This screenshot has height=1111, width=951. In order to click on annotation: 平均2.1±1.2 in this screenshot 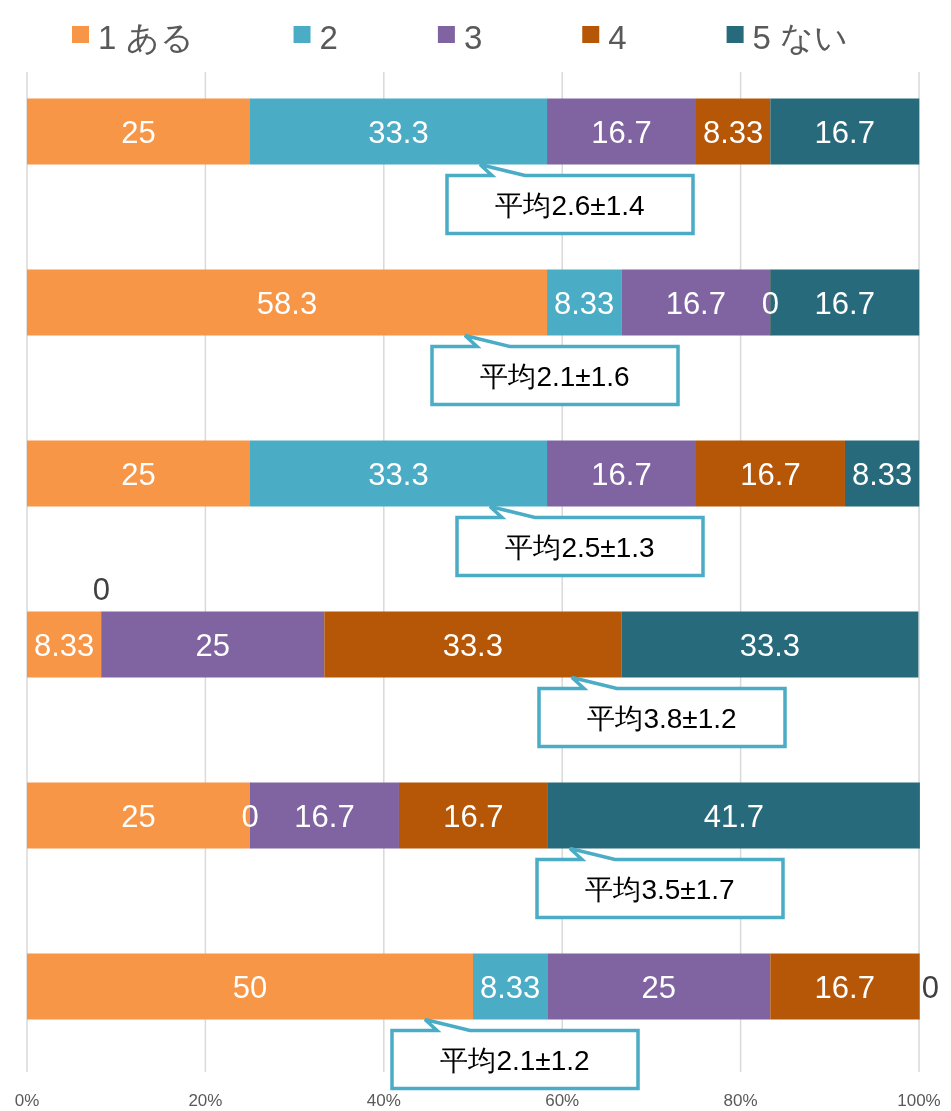, I will do `click(515, 1060)`.